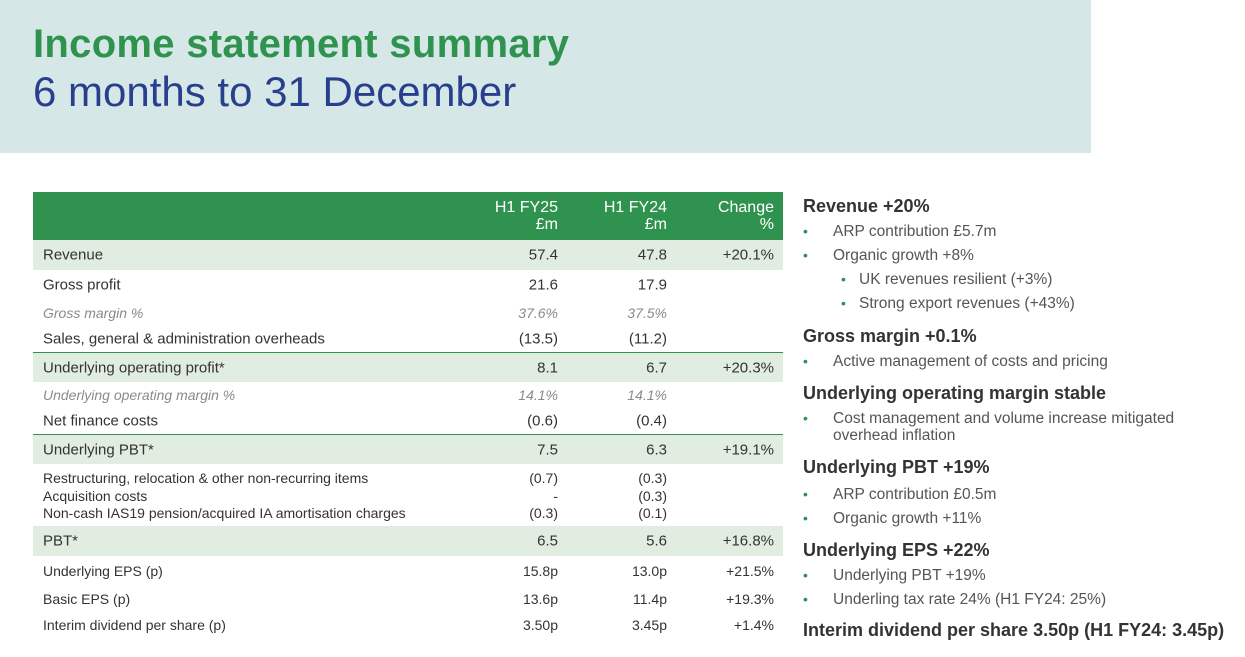 Image resolution: width=1245 pixels, height=657 pixels. I want to click on table-row-net-finance-costs: Net finance costs (0.6) (0.4), so click(408, 421).